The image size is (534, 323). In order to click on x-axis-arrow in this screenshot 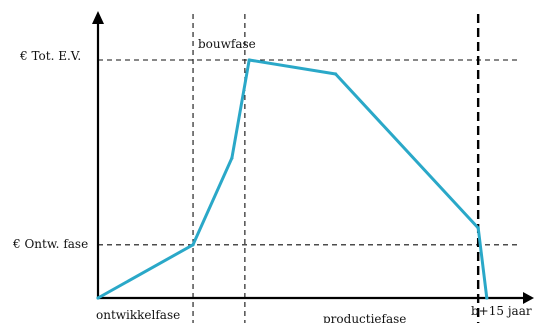, I will do `click(528, 298)`.